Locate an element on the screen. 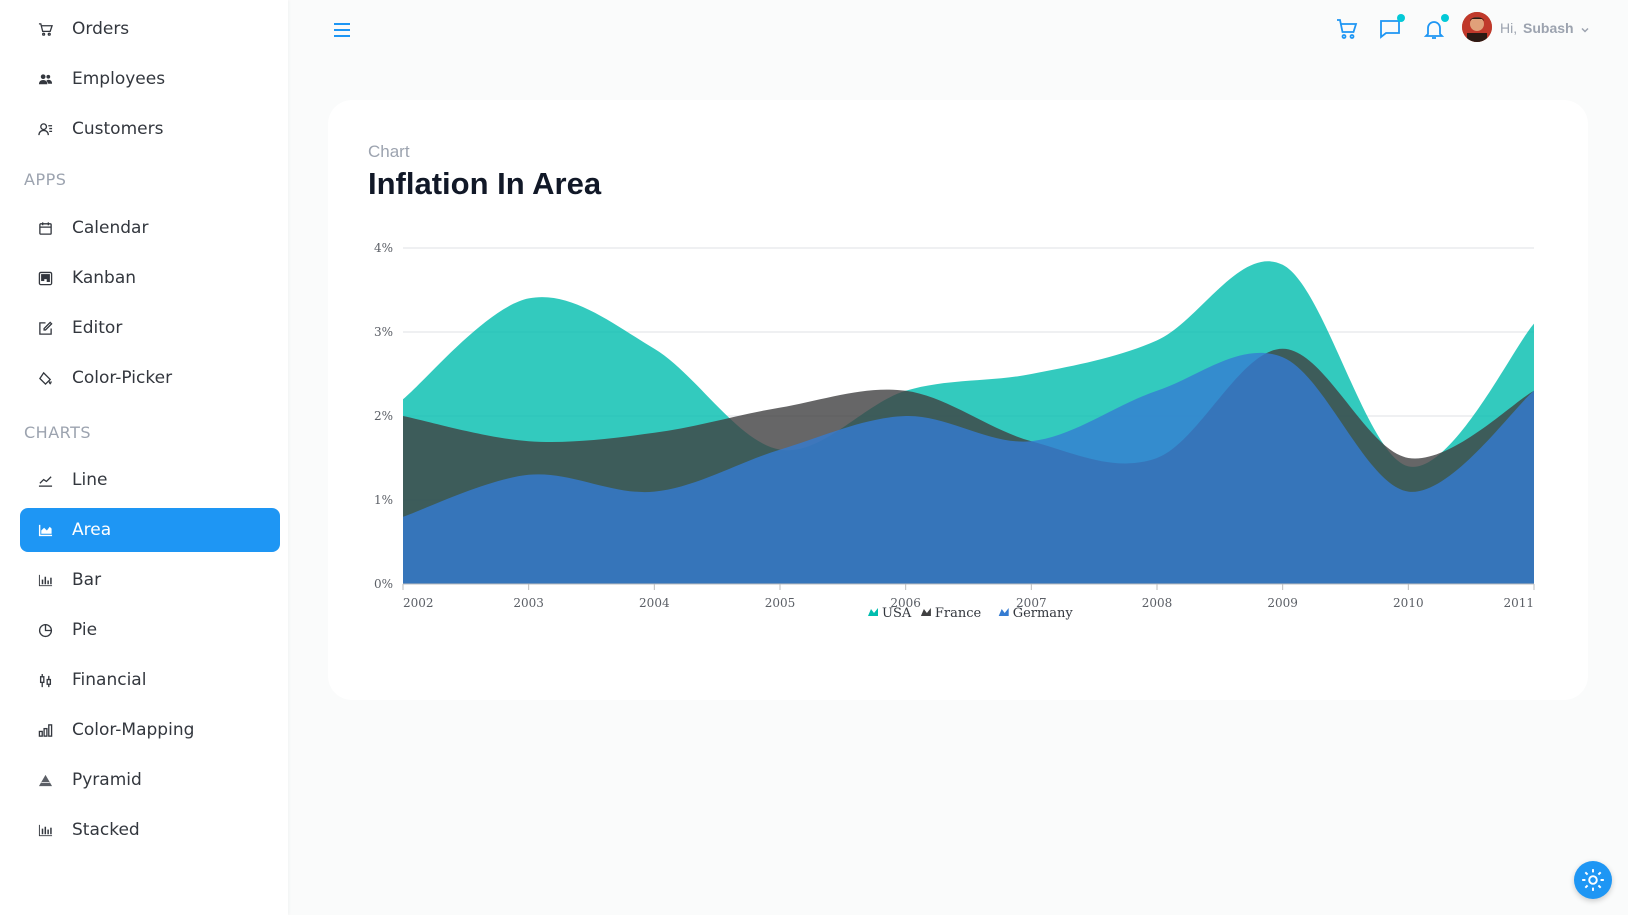  x-tick-label: 2007 is located at coordinates (1031, 603).